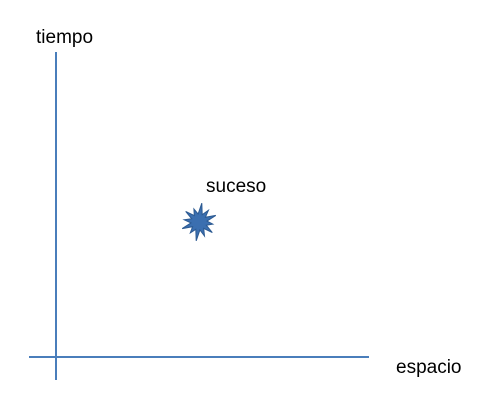  I want to click on time-axis-label: tiempo, so click(64, 37).